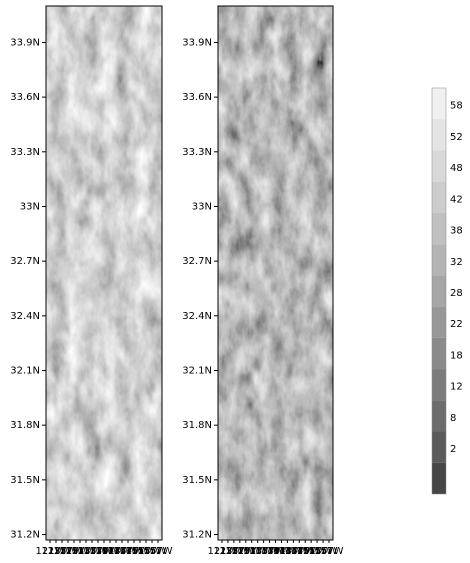 The image size is (470, 563). I want to click on colorbar-label: 2, so click(453, 449).